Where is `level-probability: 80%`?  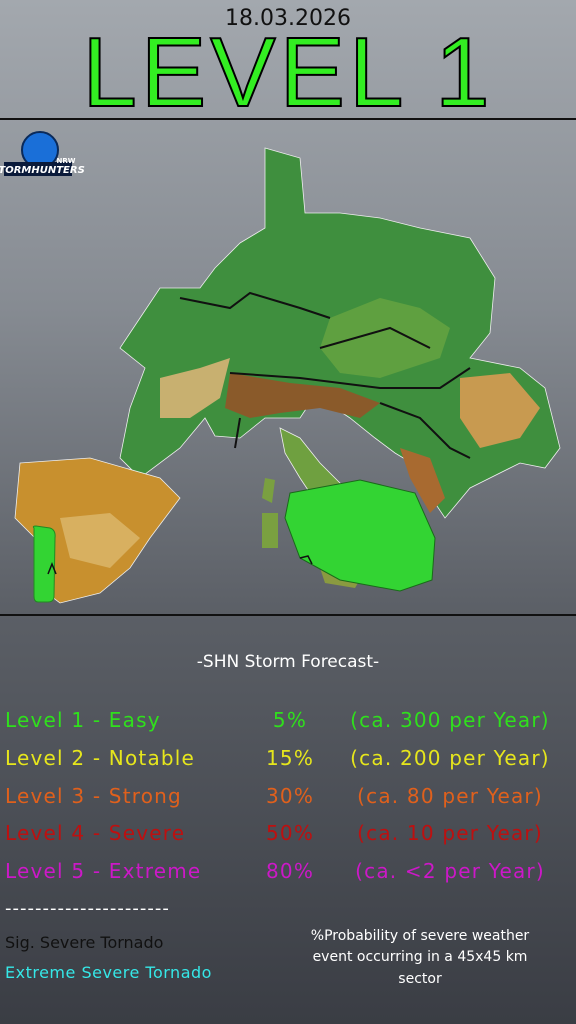 level-probability: 80% is located at coordinates (290, 871).